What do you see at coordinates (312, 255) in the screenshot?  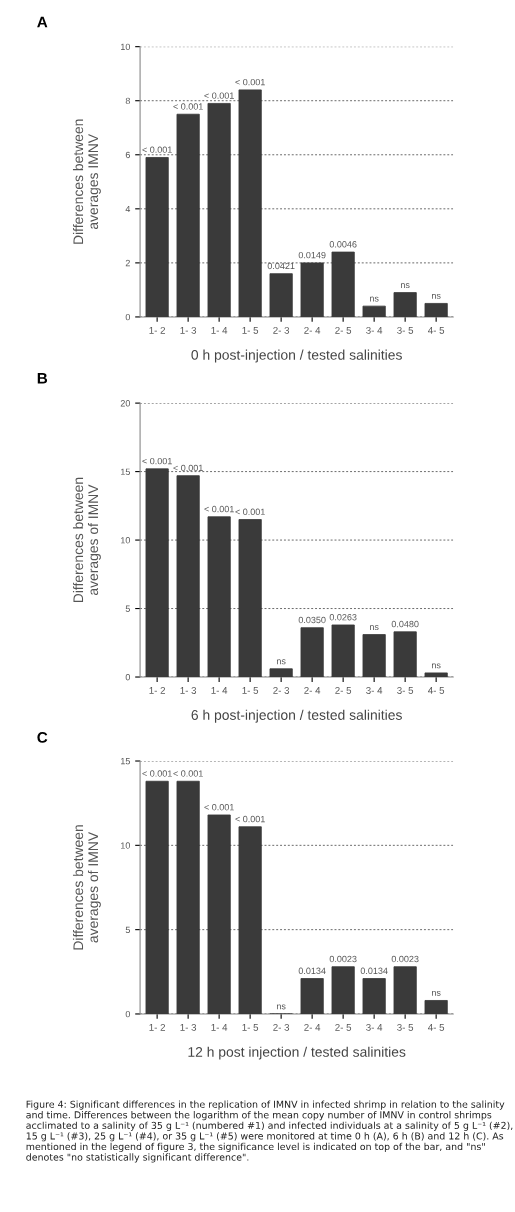 I see `annotation: 0.0149` at bounding box center [312, 255].